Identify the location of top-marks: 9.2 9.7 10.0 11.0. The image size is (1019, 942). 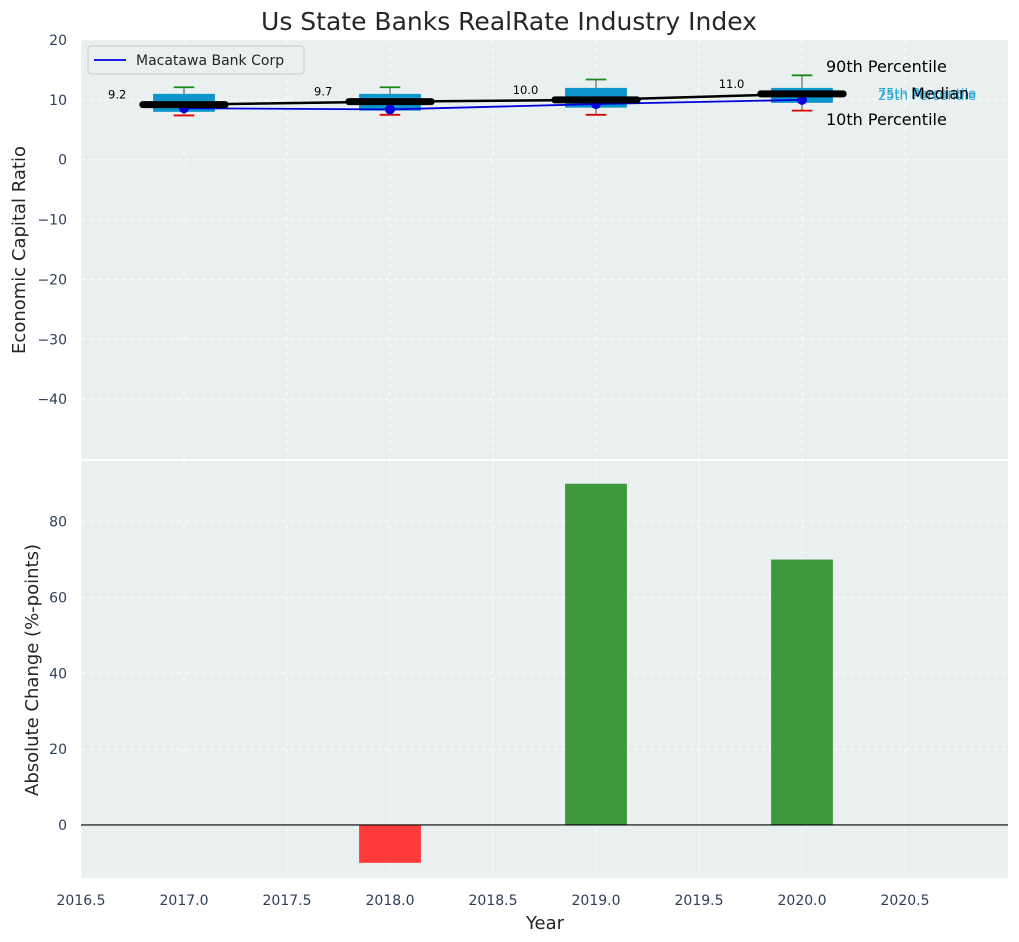
(477, 95).